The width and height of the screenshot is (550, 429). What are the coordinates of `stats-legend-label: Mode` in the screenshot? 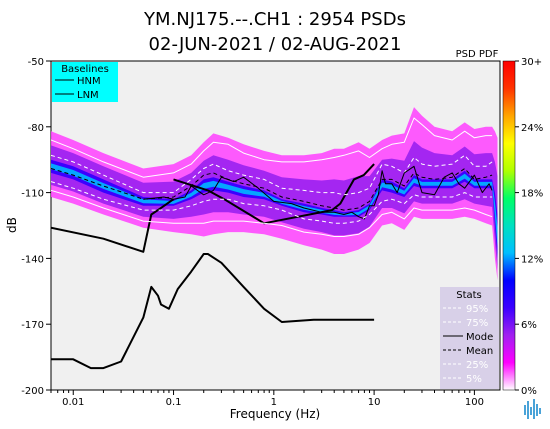 It's located at (479, 337).